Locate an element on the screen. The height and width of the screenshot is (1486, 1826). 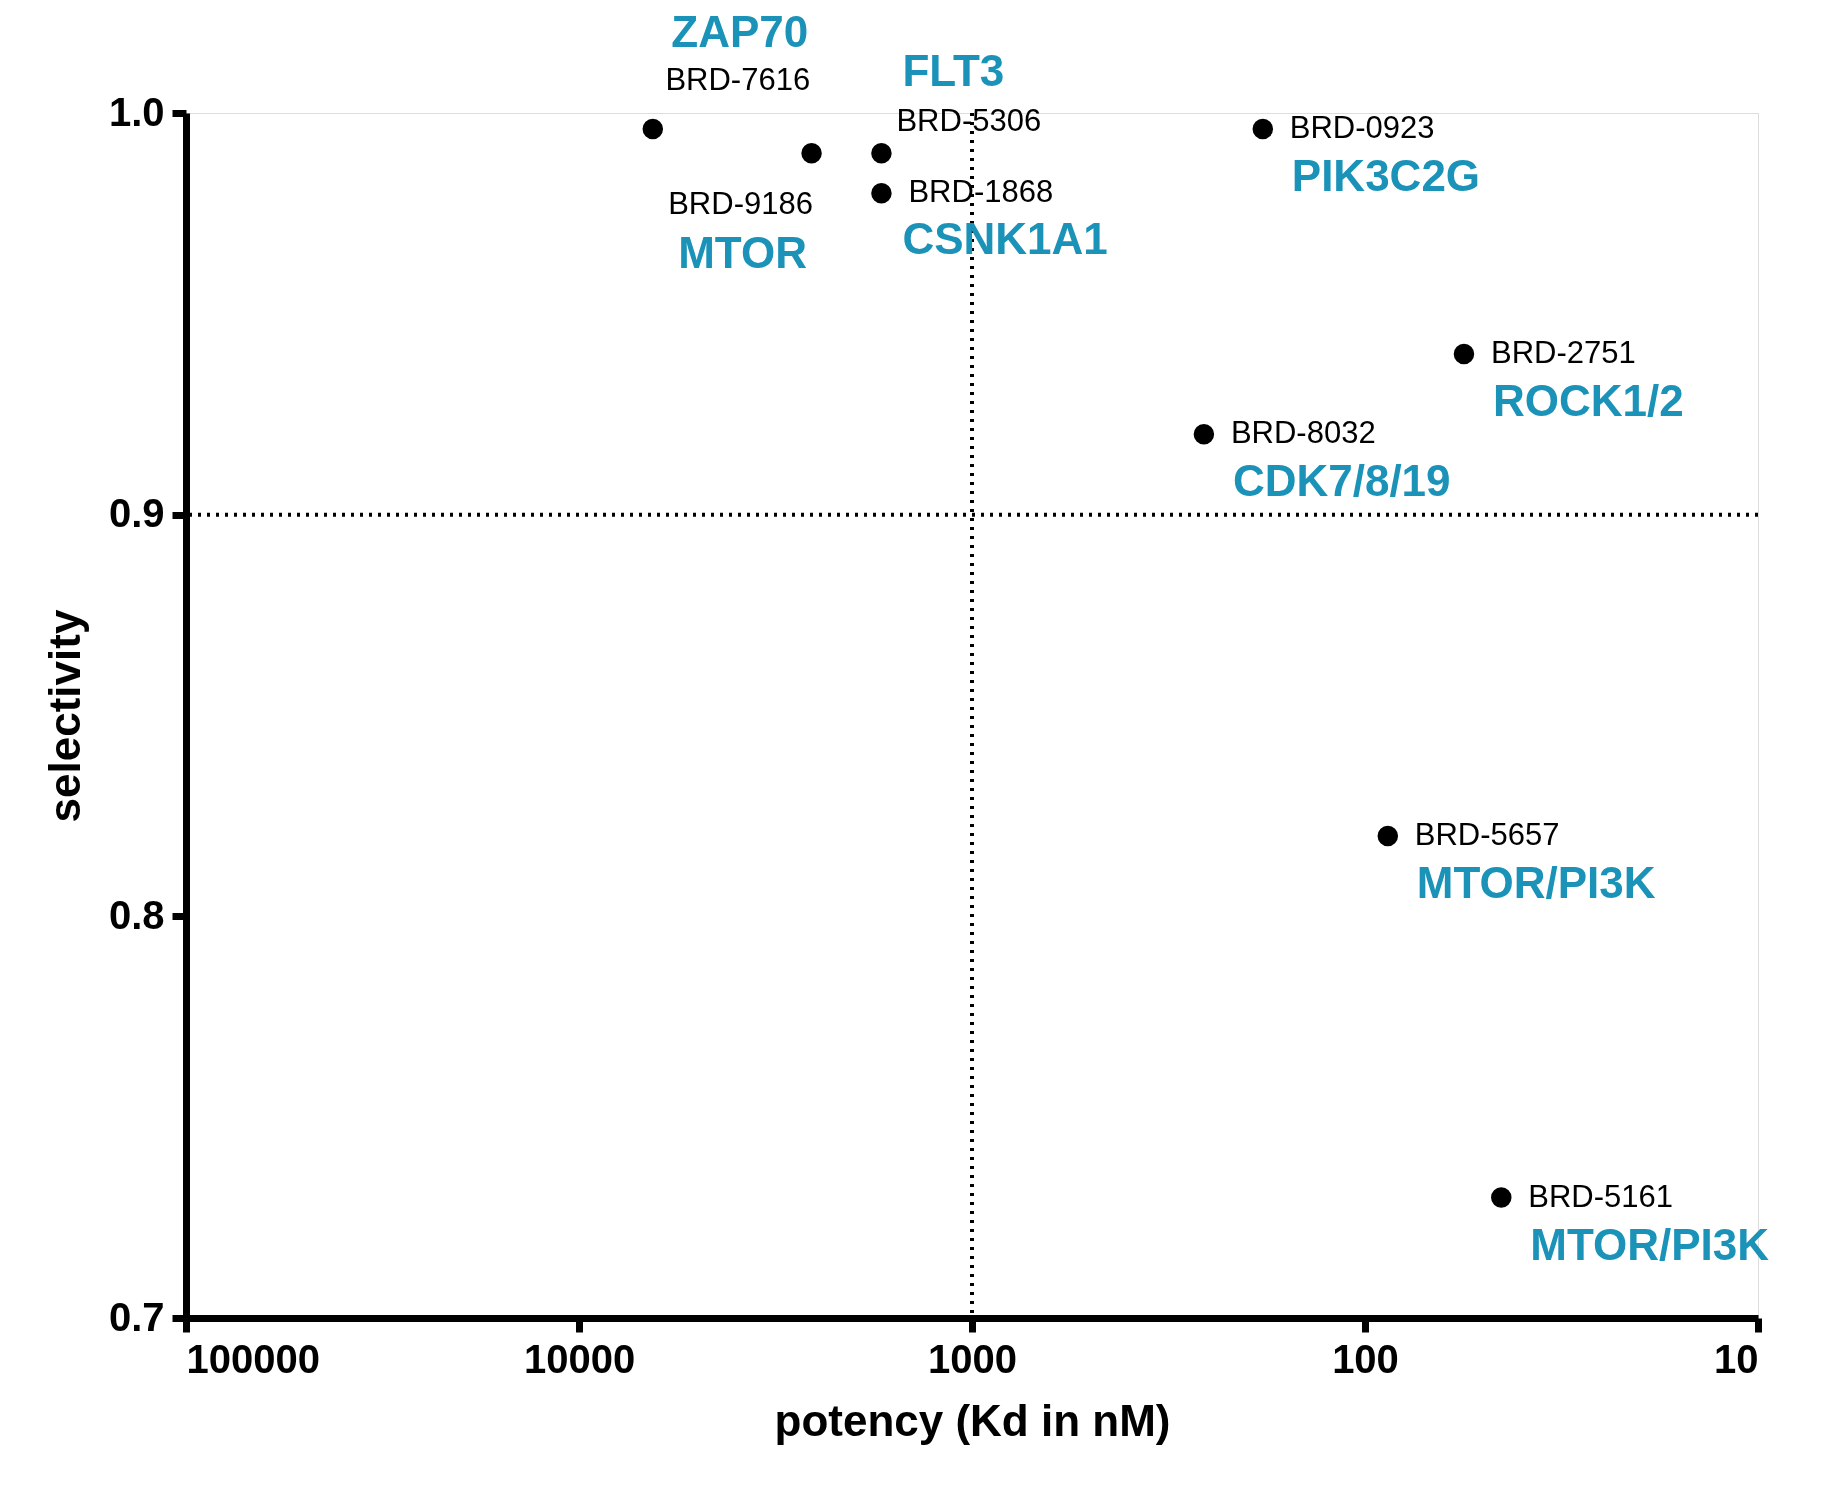
annotation: PIK3C2G is located at coordinates (1386, 176).